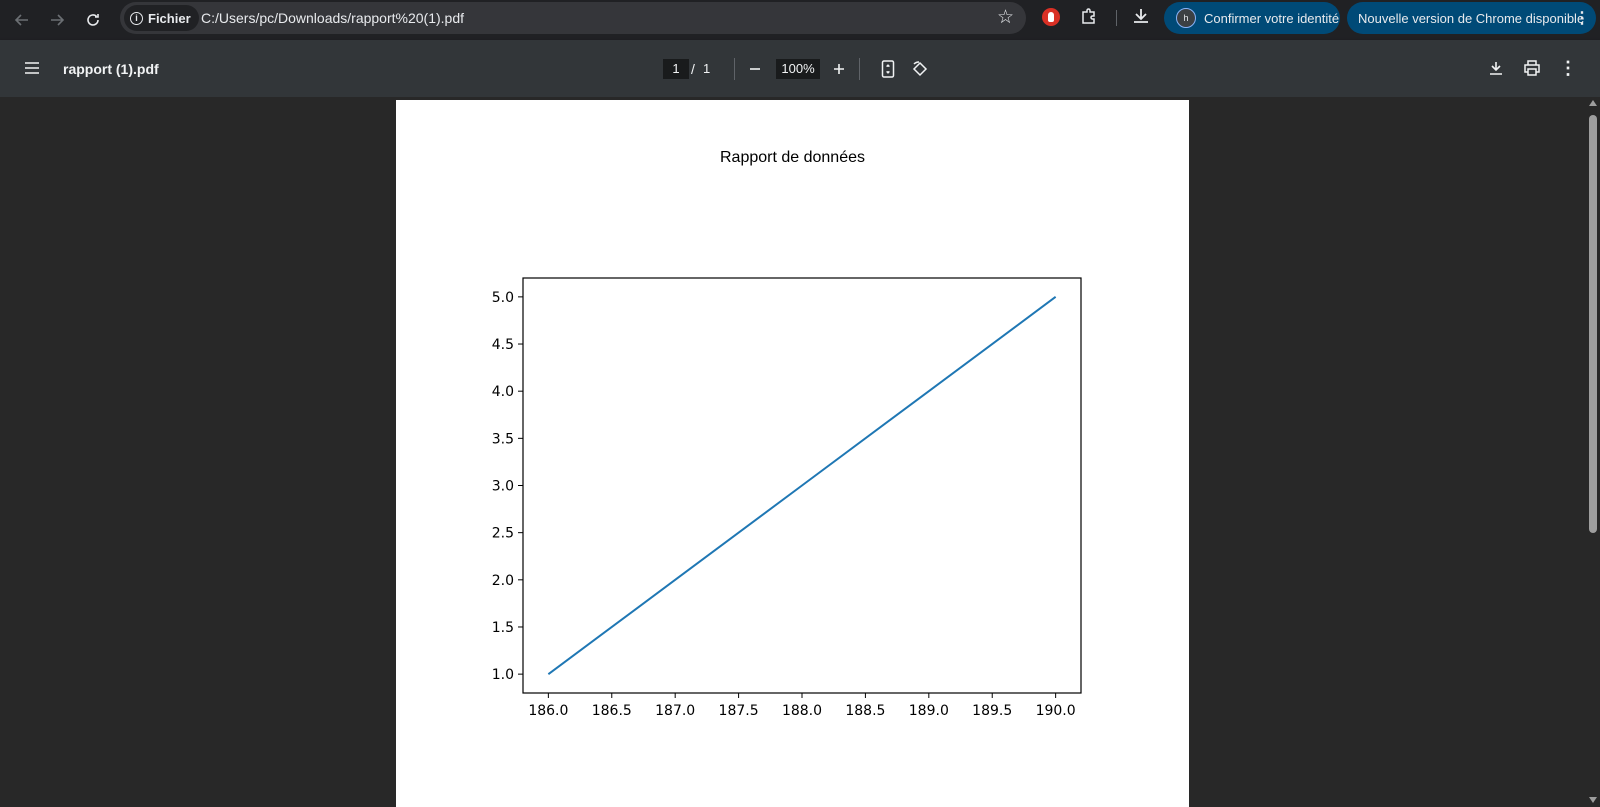  Describe the element at coordinates (929, 711) in the screenshot. I see `x-tick-label: 189.0` at that location.